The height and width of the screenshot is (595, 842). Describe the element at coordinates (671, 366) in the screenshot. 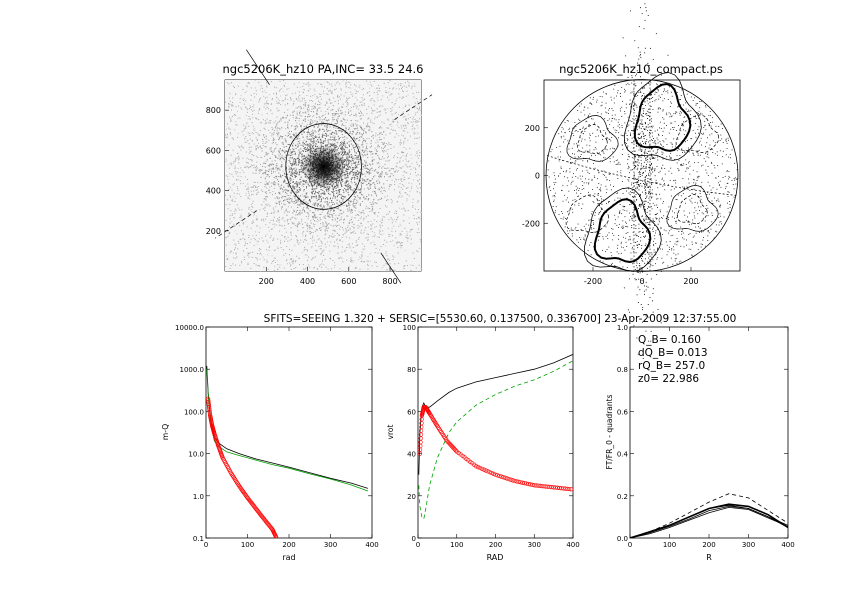

I see `annotation-text: rQ_B= 257.0` at that location.